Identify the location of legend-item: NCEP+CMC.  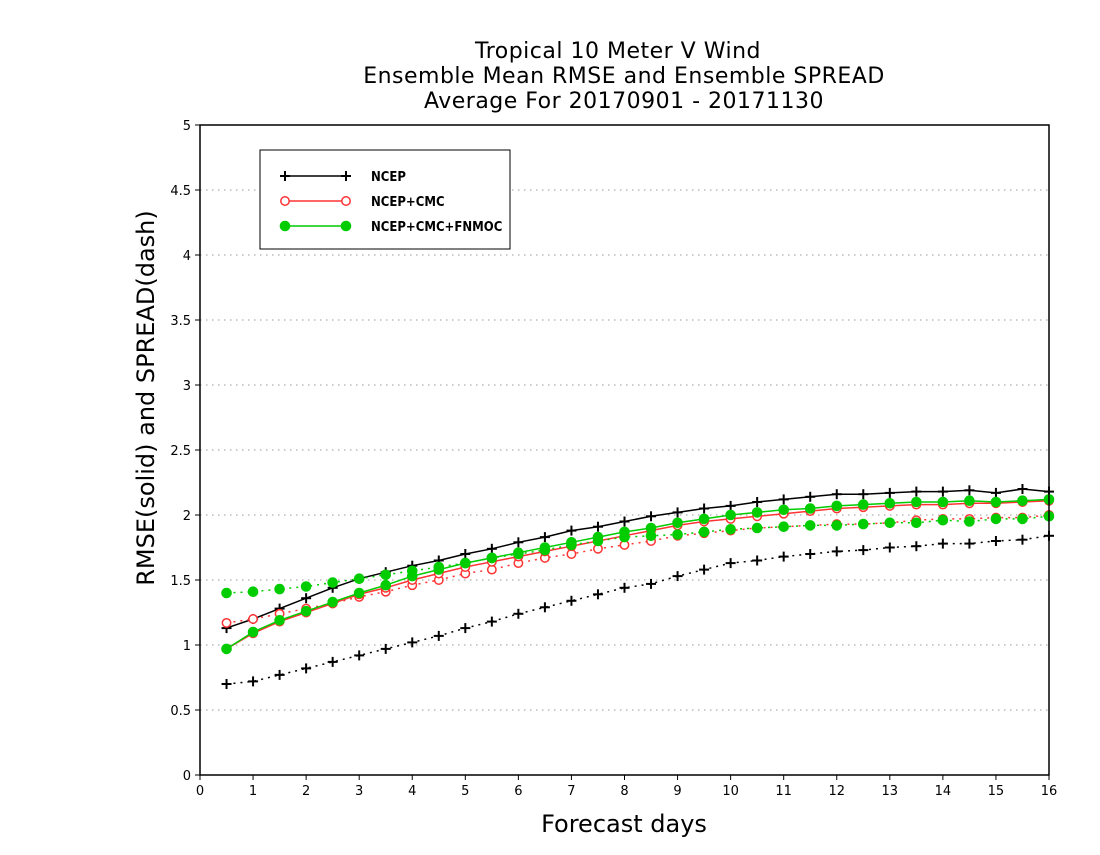
(362, 202).